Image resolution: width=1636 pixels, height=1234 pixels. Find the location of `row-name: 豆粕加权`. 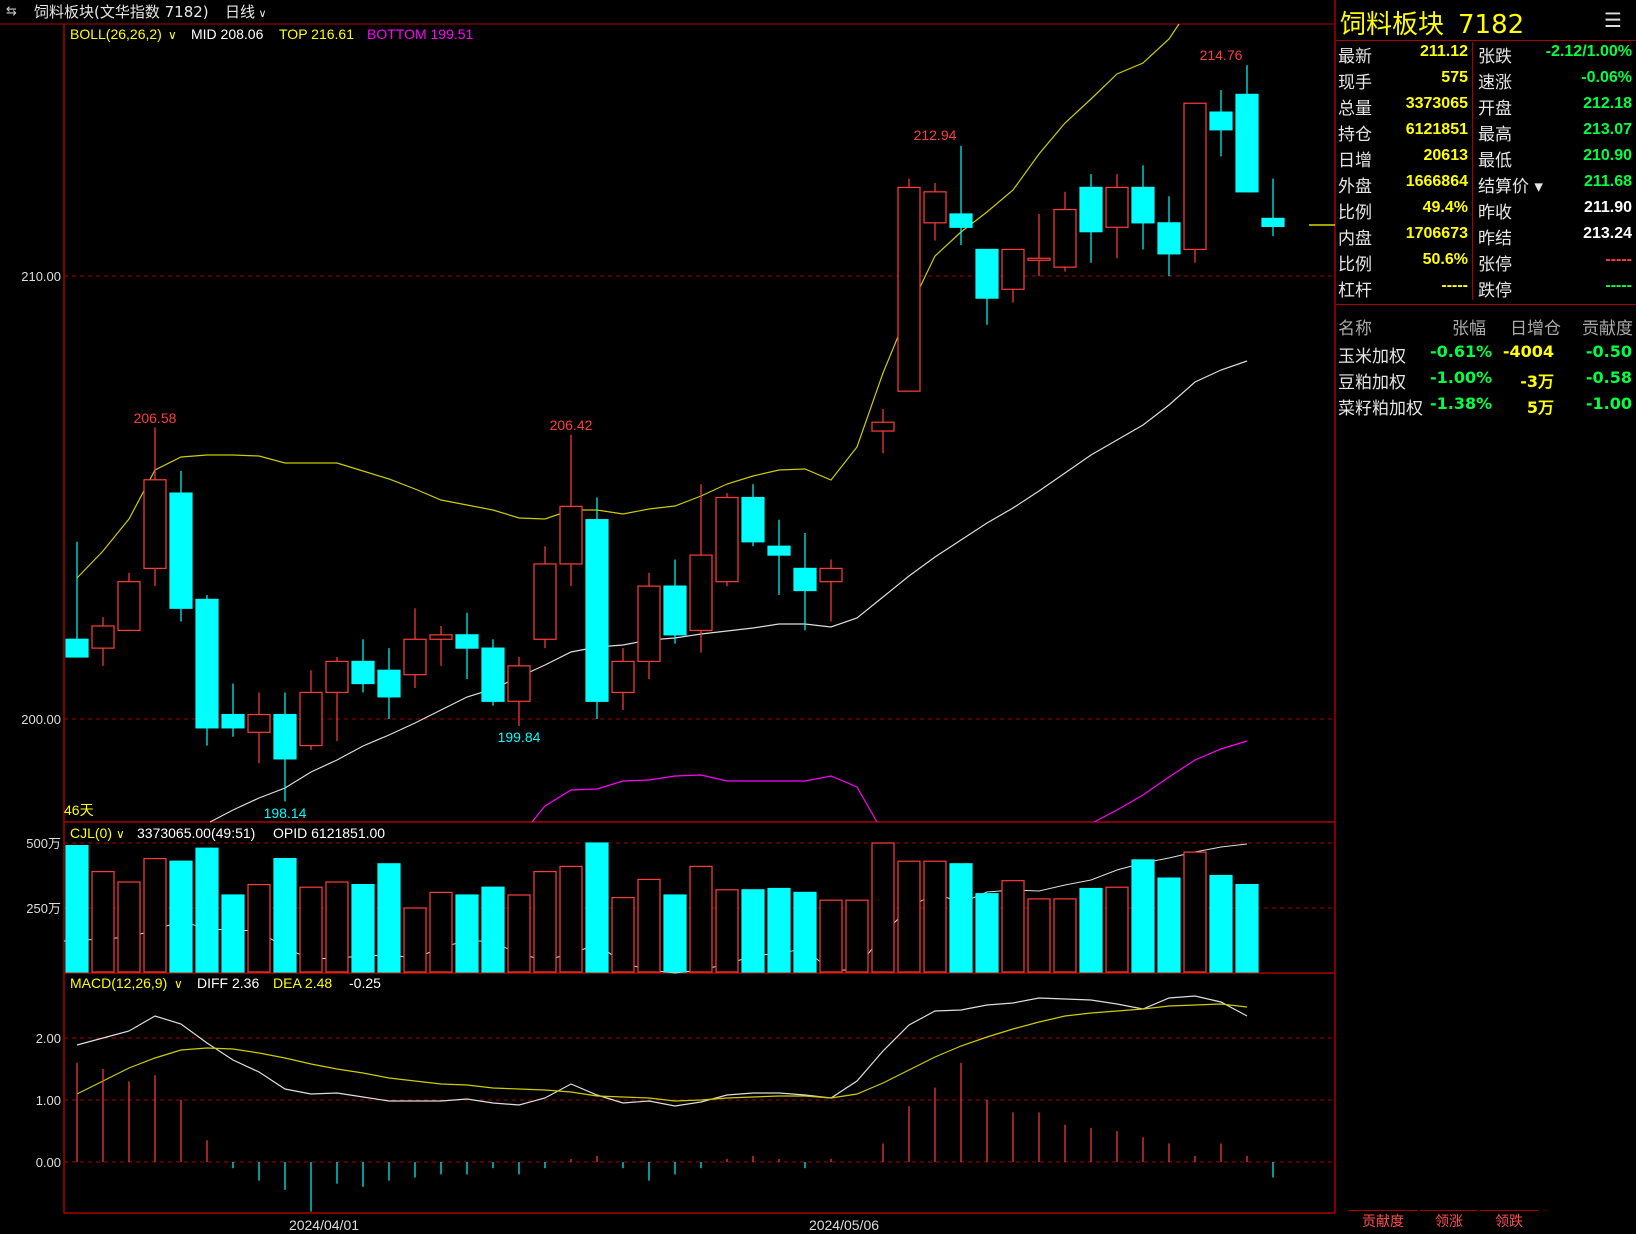

row-name: 豆粕加权 is located at coordinates (1372, 383).